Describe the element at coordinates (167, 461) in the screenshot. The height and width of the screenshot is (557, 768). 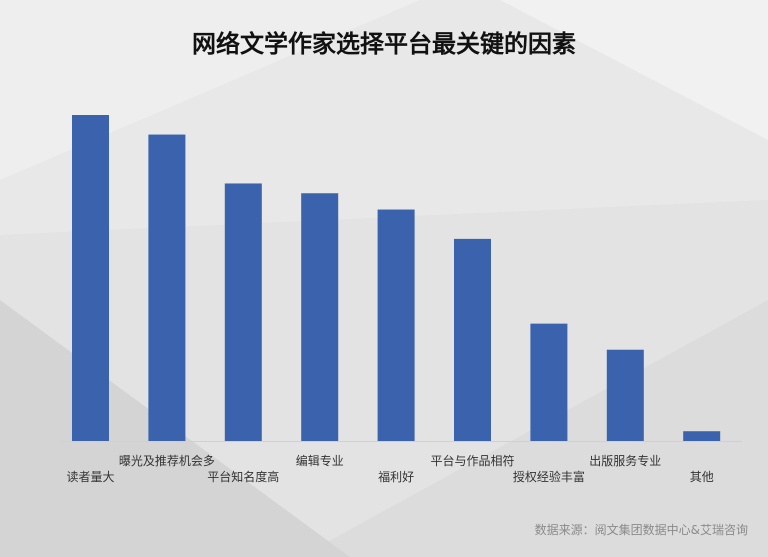
I see `category-label-2: 曝光及推荐机会多` at that location.